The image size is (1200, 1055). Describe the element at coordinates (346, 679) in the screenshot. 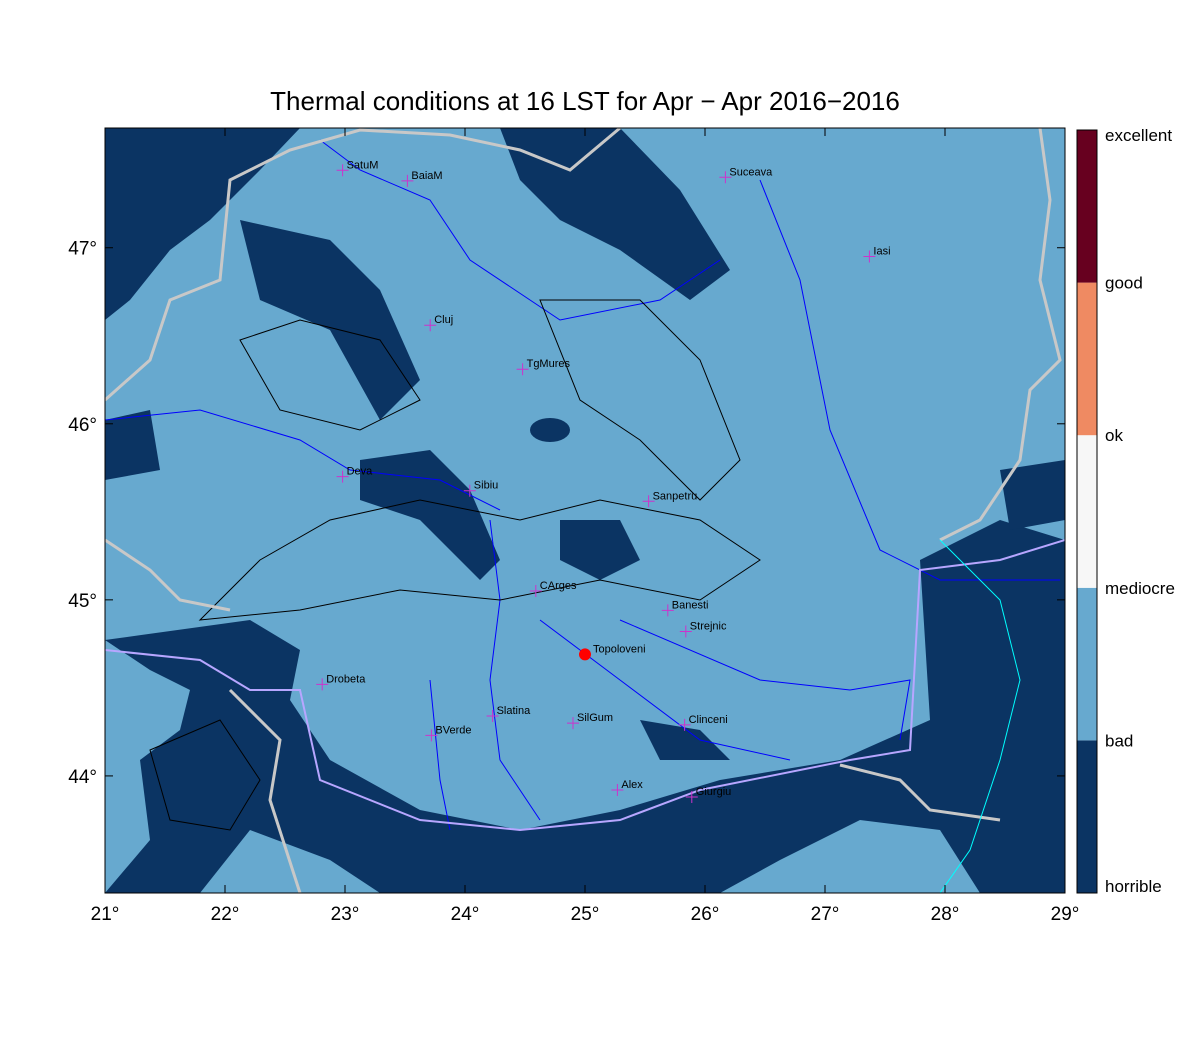

I see `city-label: Drobeta` at that location.